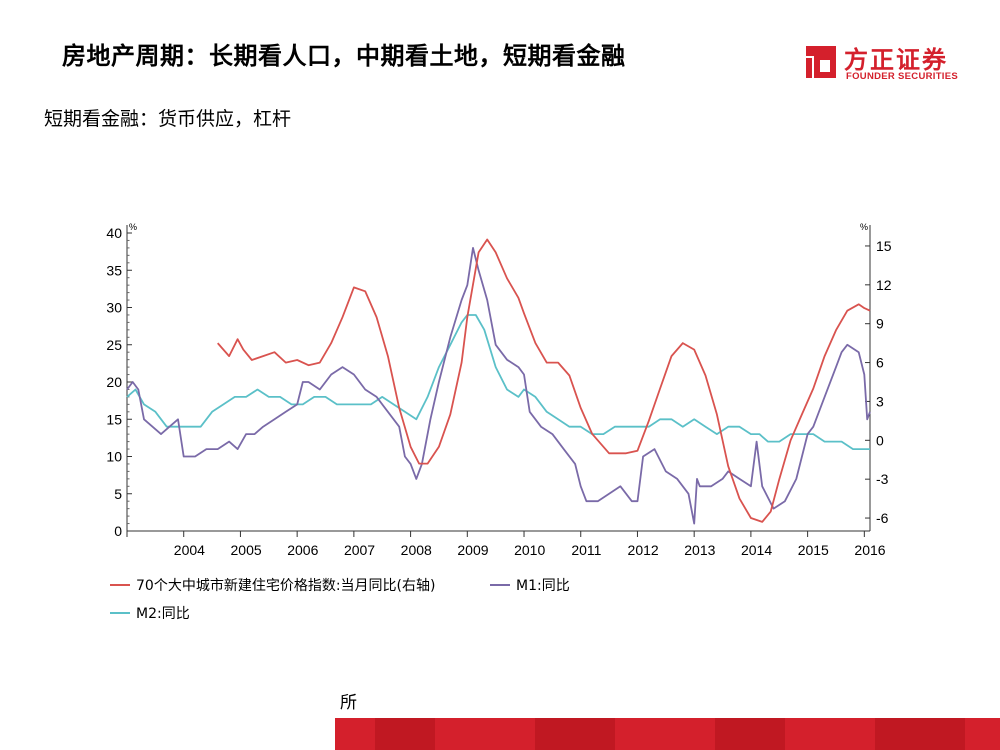  Describe the element at coordinates (348, 703) in the screenshot. I see `source-note-fragment: 所` at that location.